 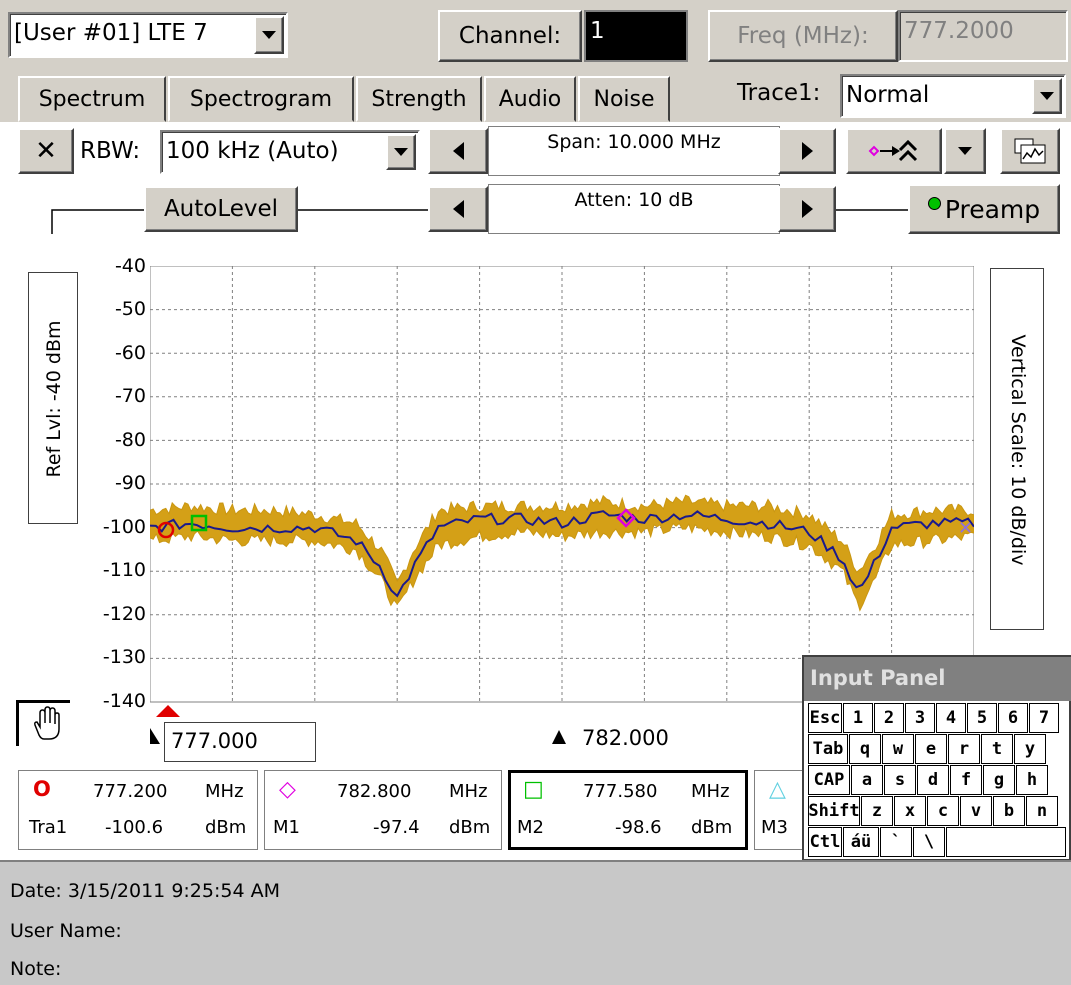 I want to click on marker-m1-level: -97.4, so click(x=396, y=827).